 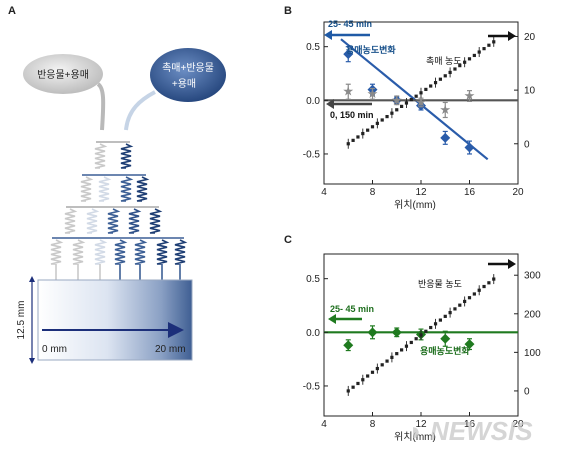 I want to click on panel-c-solvent-label: 용매농도변화, so click(x=445, y=350).